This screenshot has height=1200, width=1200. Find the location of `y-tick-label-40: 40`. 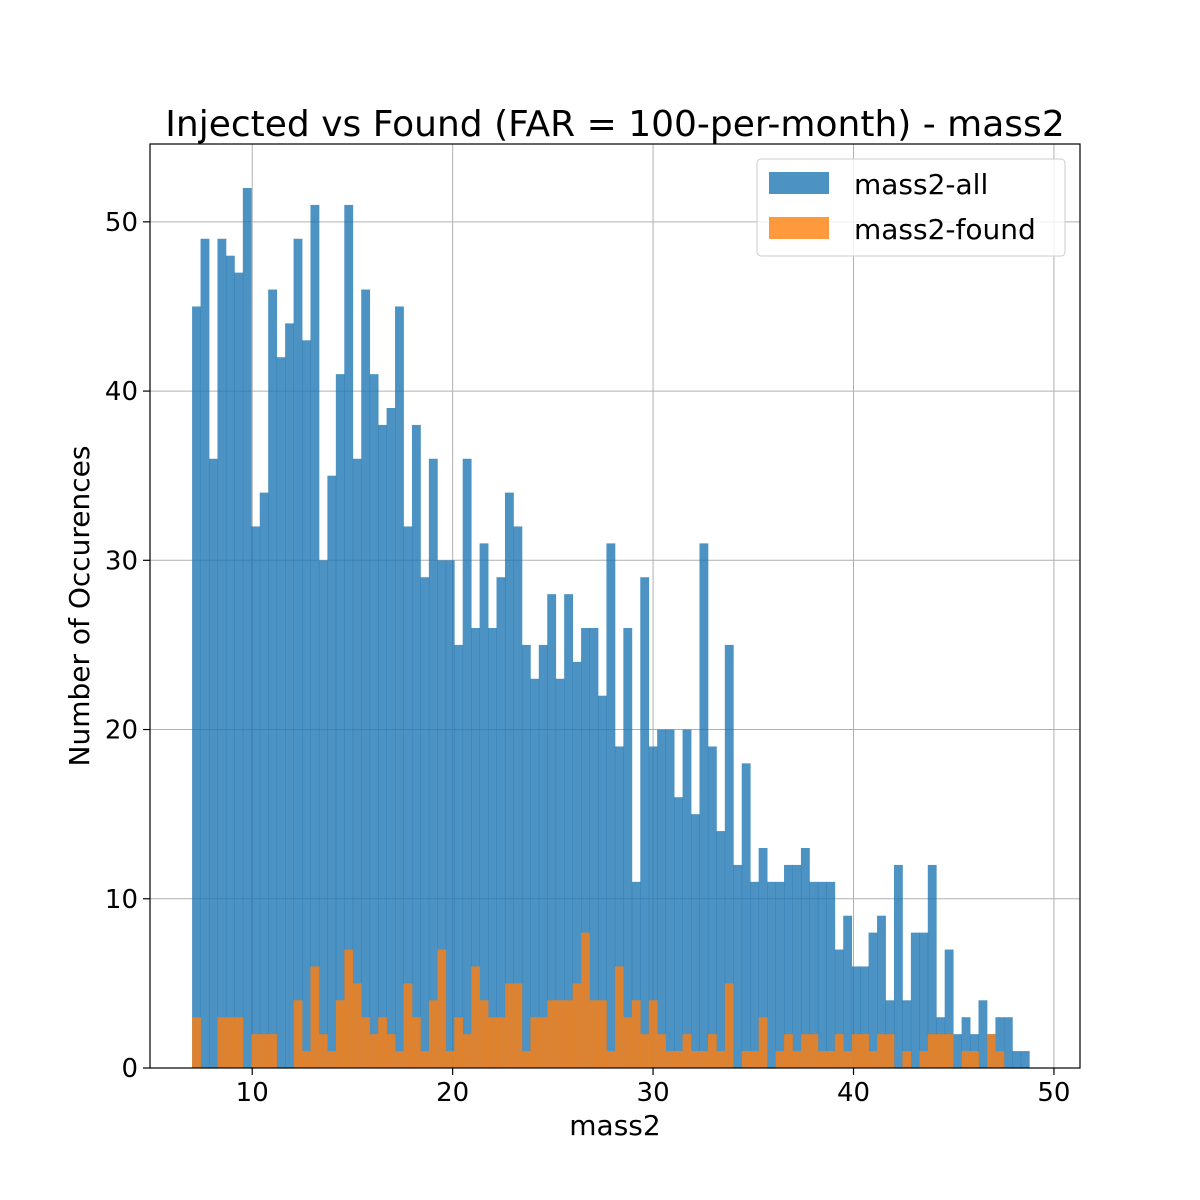

y-tick-label-40: 40 is located at coordinates (121, 392).